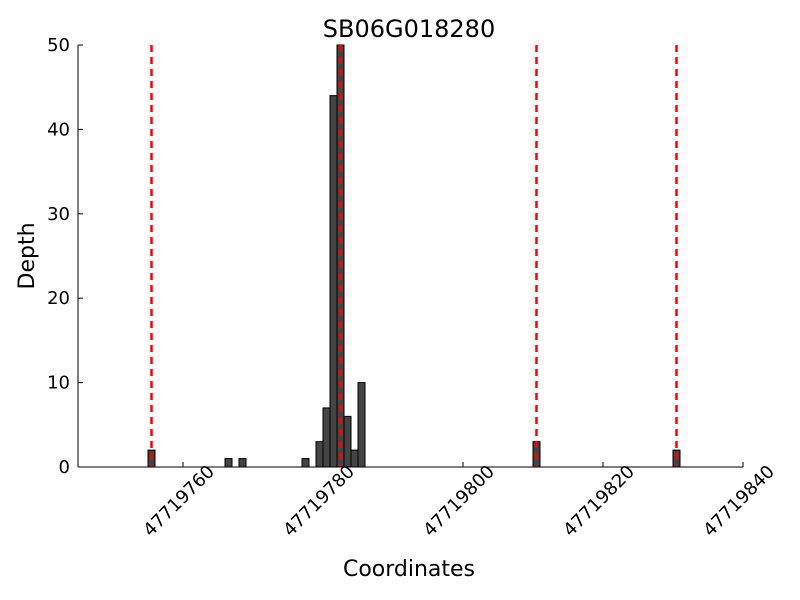 The image size is (800, 600). What do you see at coordinates (409, 569) in the screenshot?
I see `x-axis-label: Coordinates` at bounding box center [409, 569].